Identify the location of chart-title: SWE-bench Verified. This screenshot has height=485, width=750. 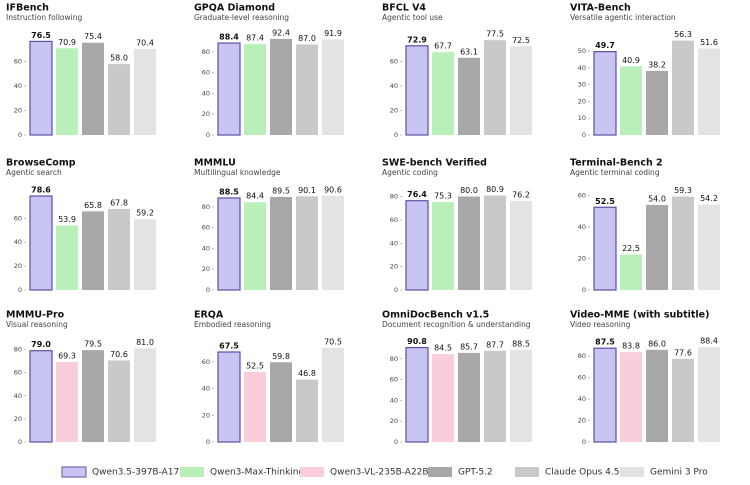
(434, 163).